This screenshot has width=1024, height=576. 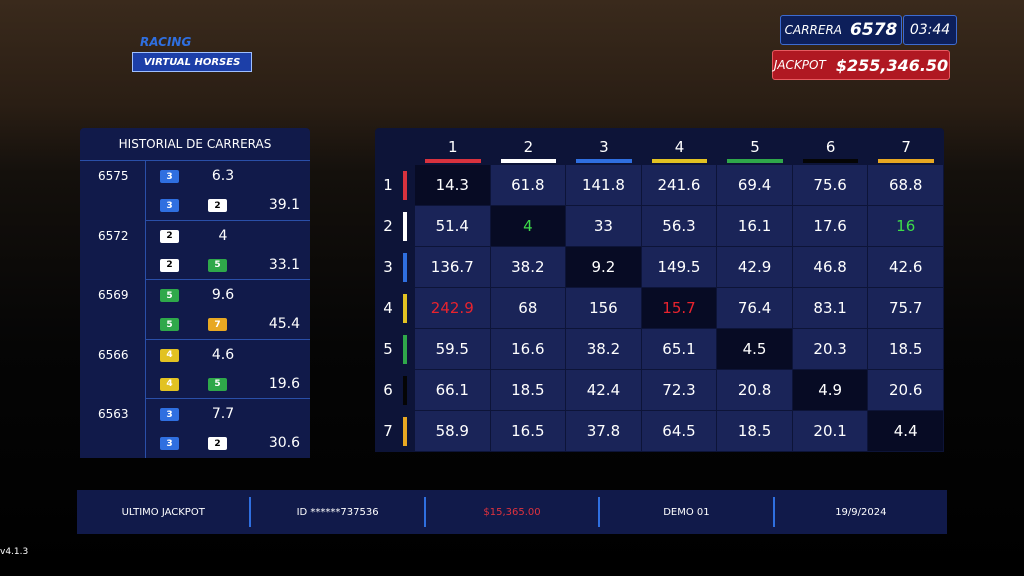 What do you see at coordinates (799, 65) in the screenshot?
I see `jackpot-label: JACKPOT` at bounding box center [799, 65].